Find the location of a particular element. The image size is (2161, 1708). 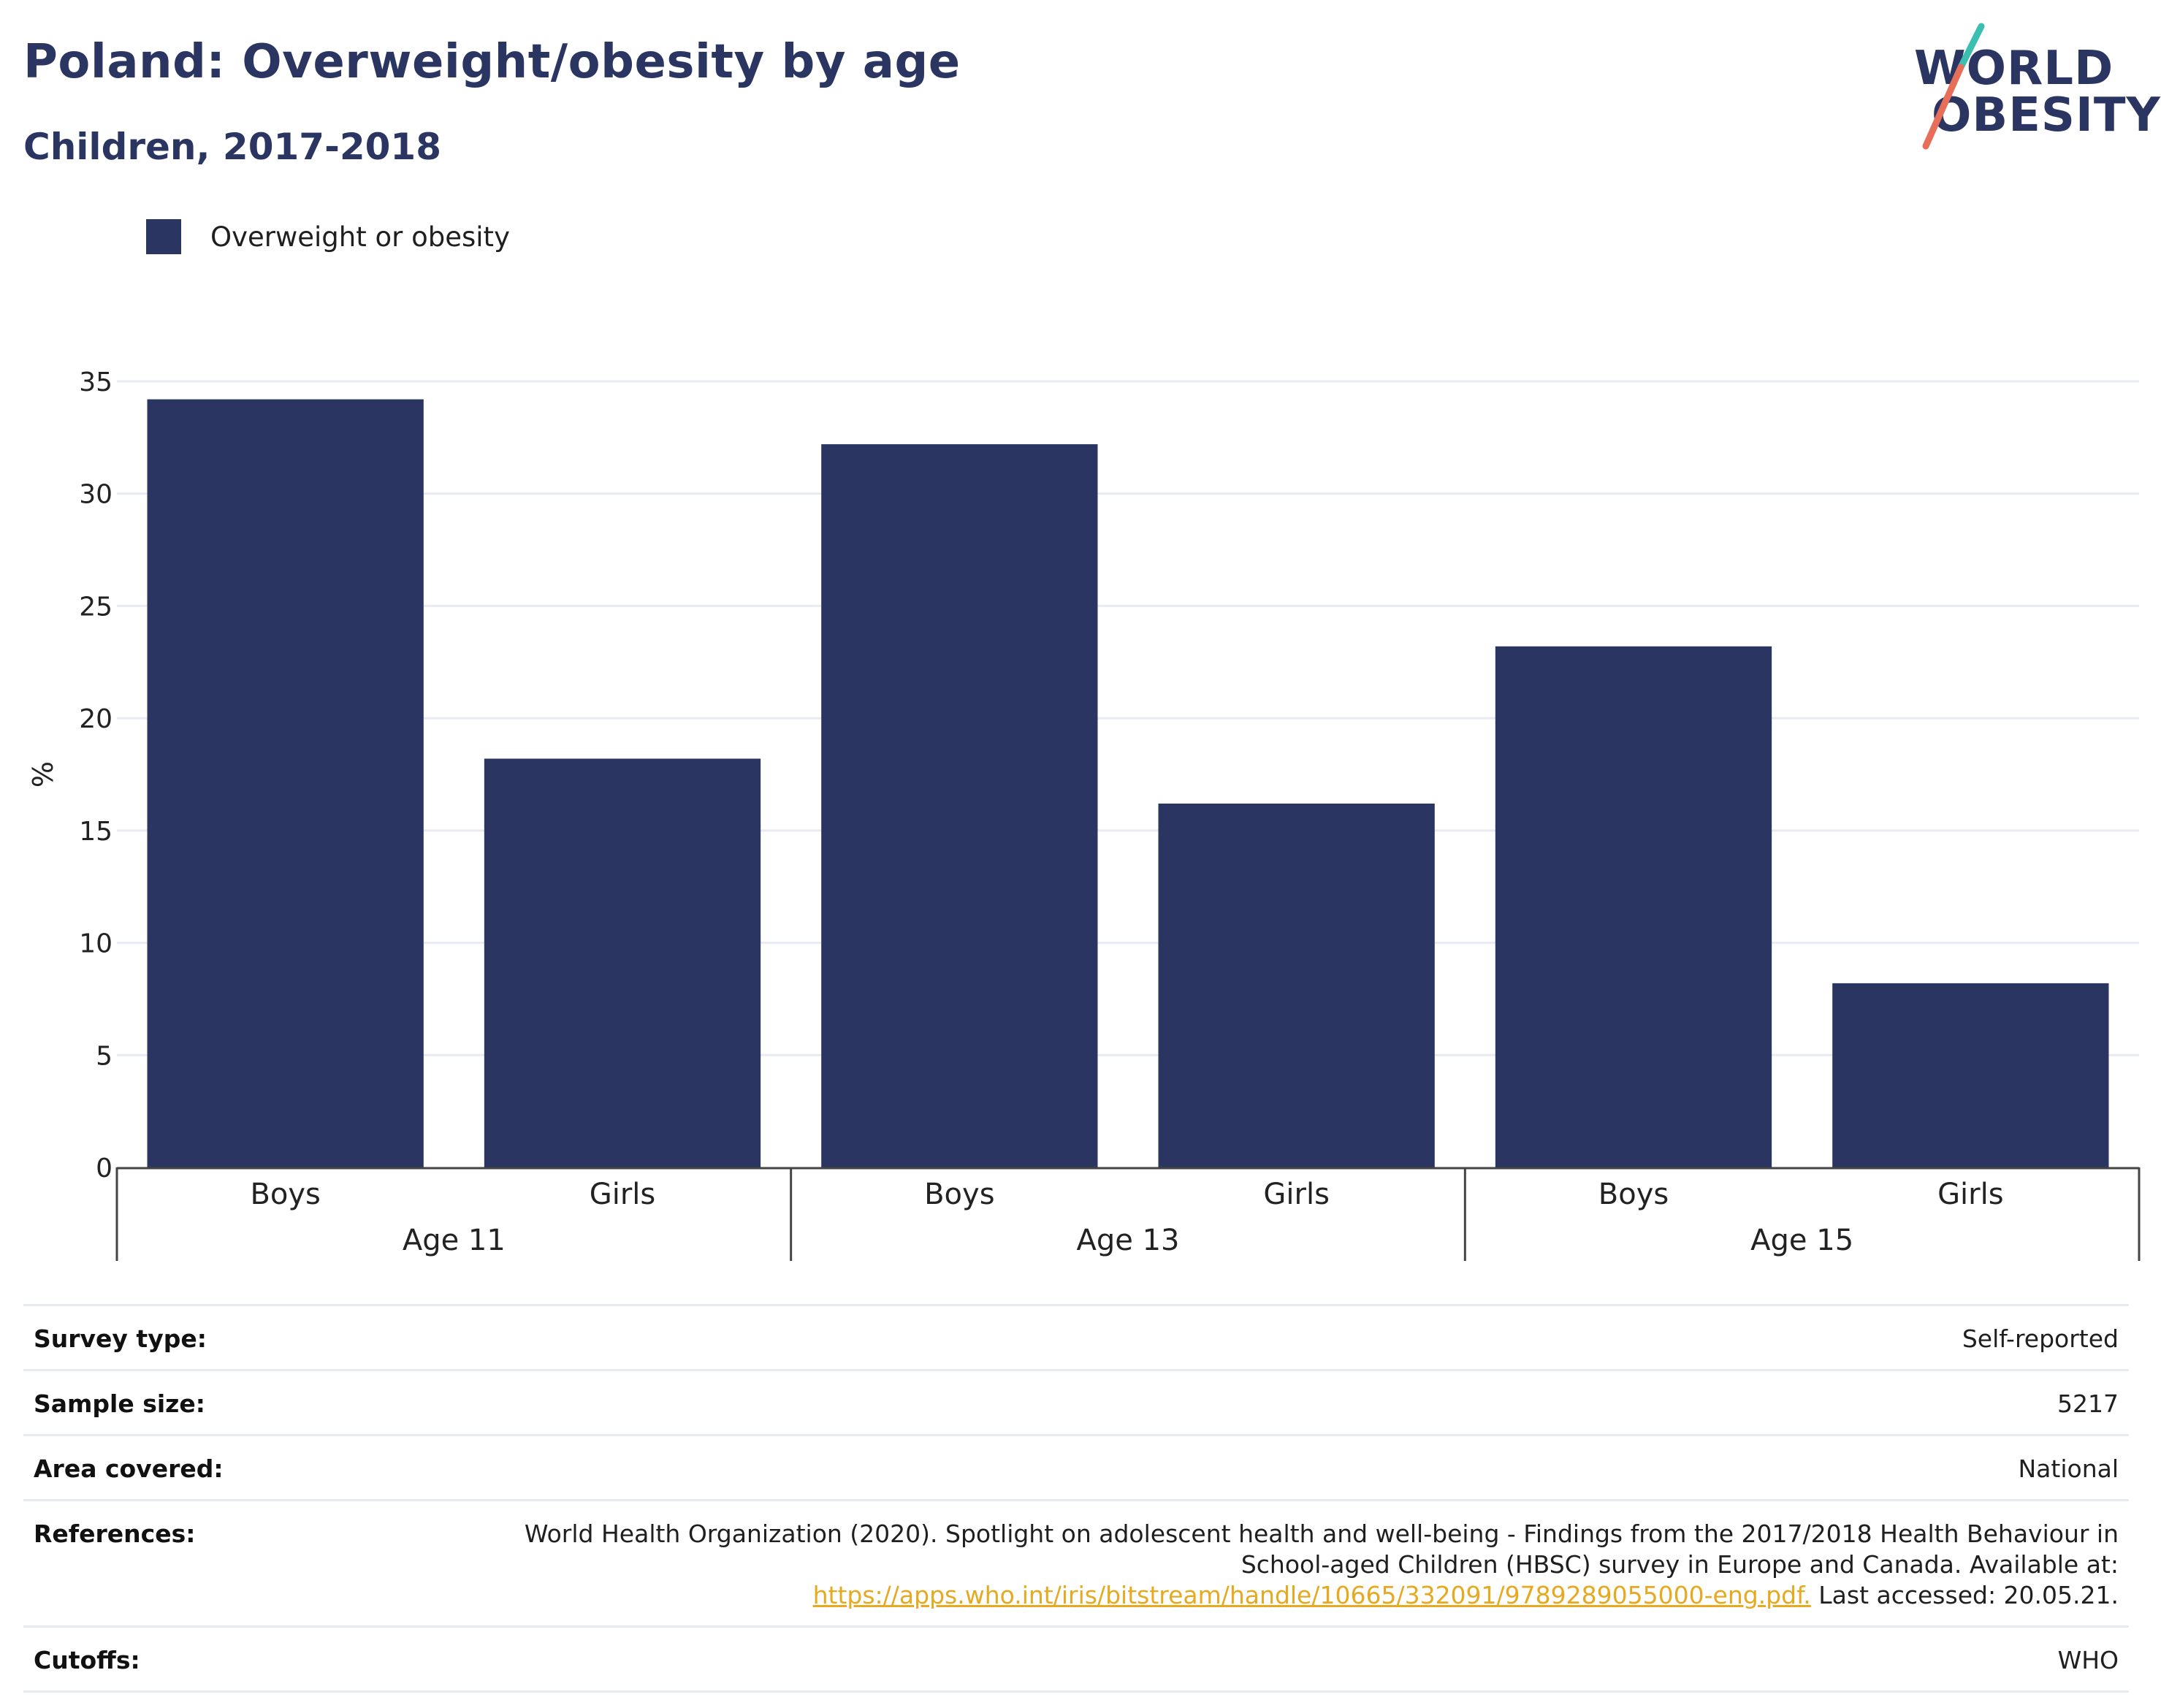

meta-row-cutoffs: Cutoffs: WHO is located at coordinates (1076, 1659).